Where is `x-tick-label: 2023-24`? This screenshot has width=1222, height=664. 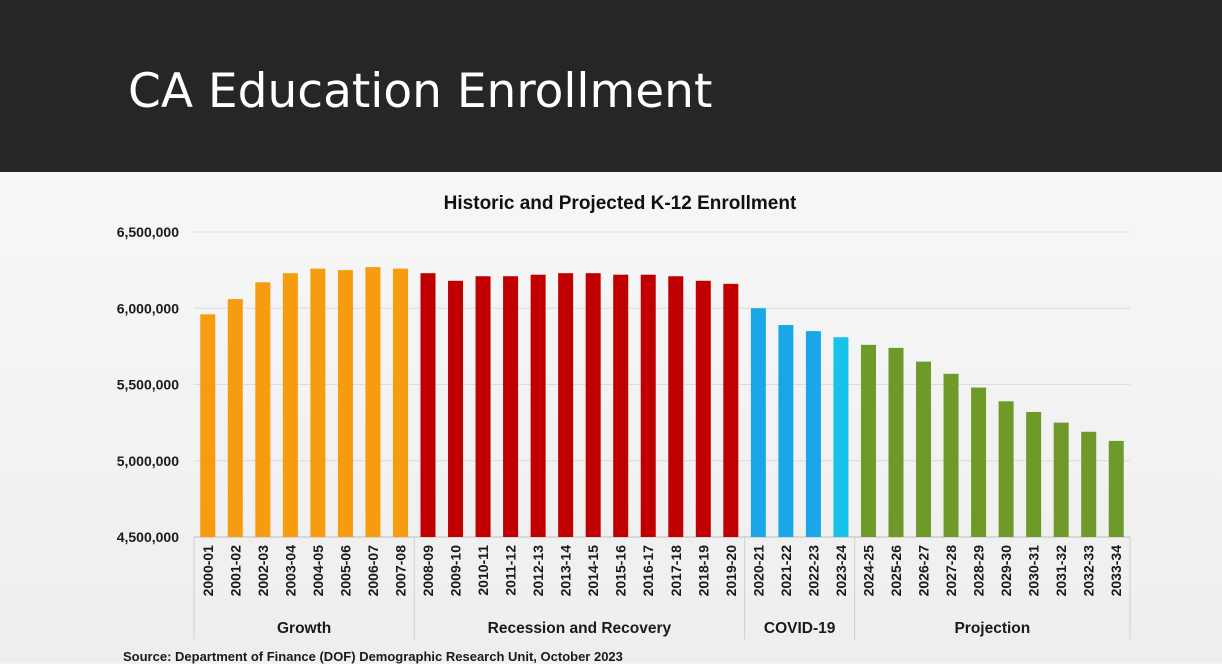 x-tick-label: 2023-24 is located at coordinates (841, 571).